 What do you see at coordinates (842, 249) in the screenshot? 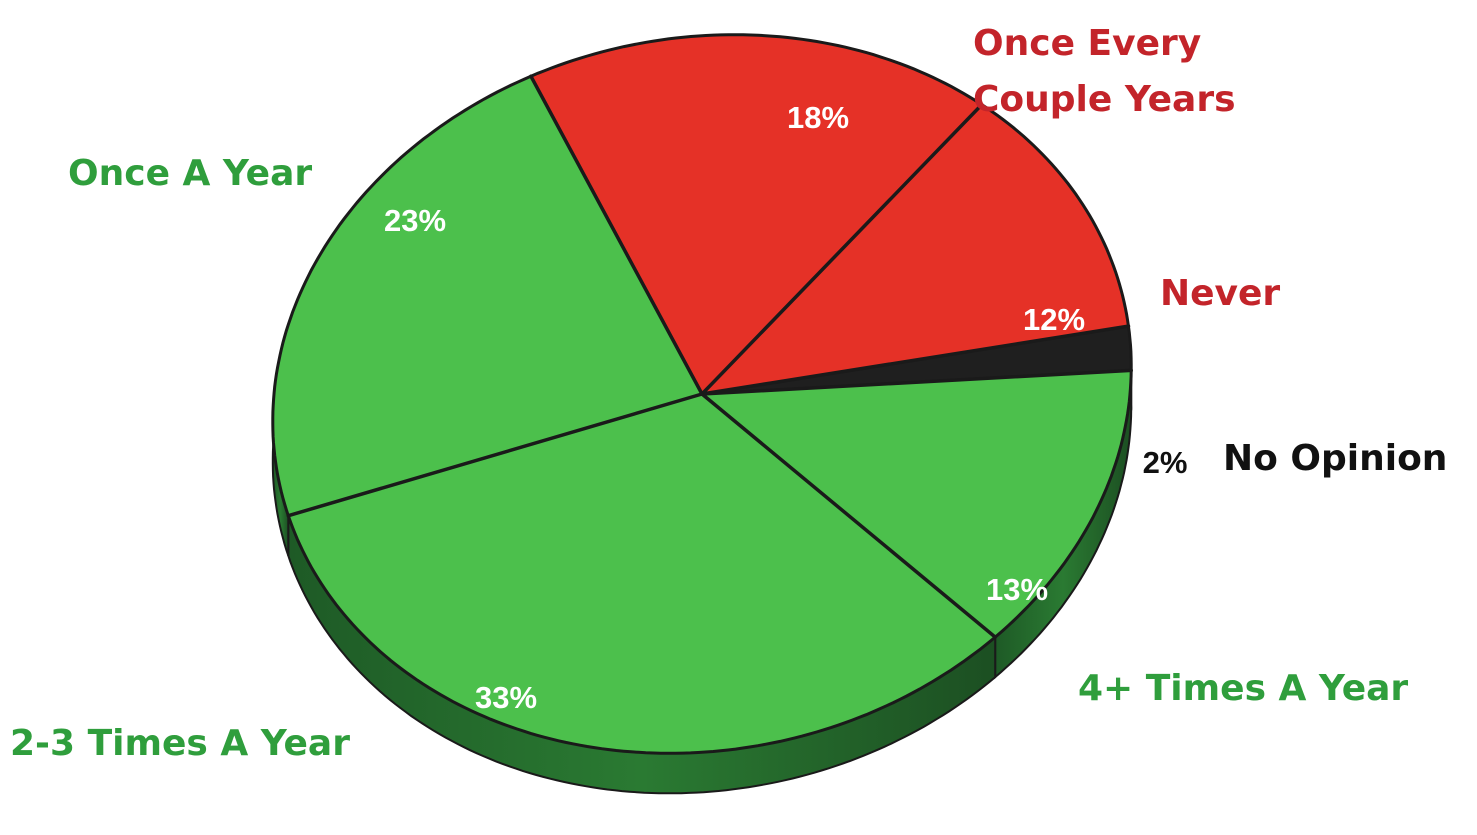
I see `slice-divider-never` at bounding box center [842, 249].